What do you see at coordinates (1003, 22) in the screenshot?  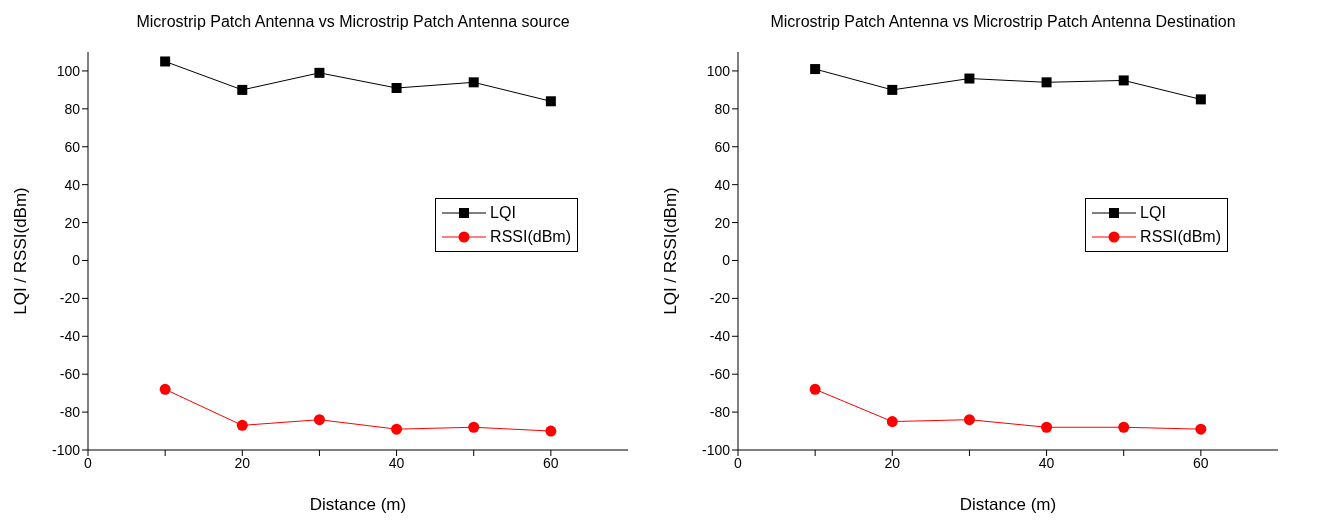 I see `chart-title: Microstrip Patch Antenna vs Microstrip Patch Antenna Destination` at bounding box center [1003, 22].